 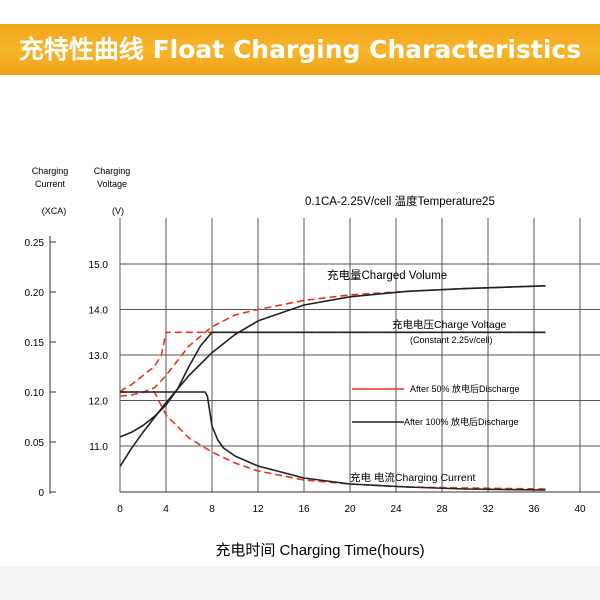 I want to click on constant-voltage-label: (Constant 2.25v/cell), so click(x=451, y=340).